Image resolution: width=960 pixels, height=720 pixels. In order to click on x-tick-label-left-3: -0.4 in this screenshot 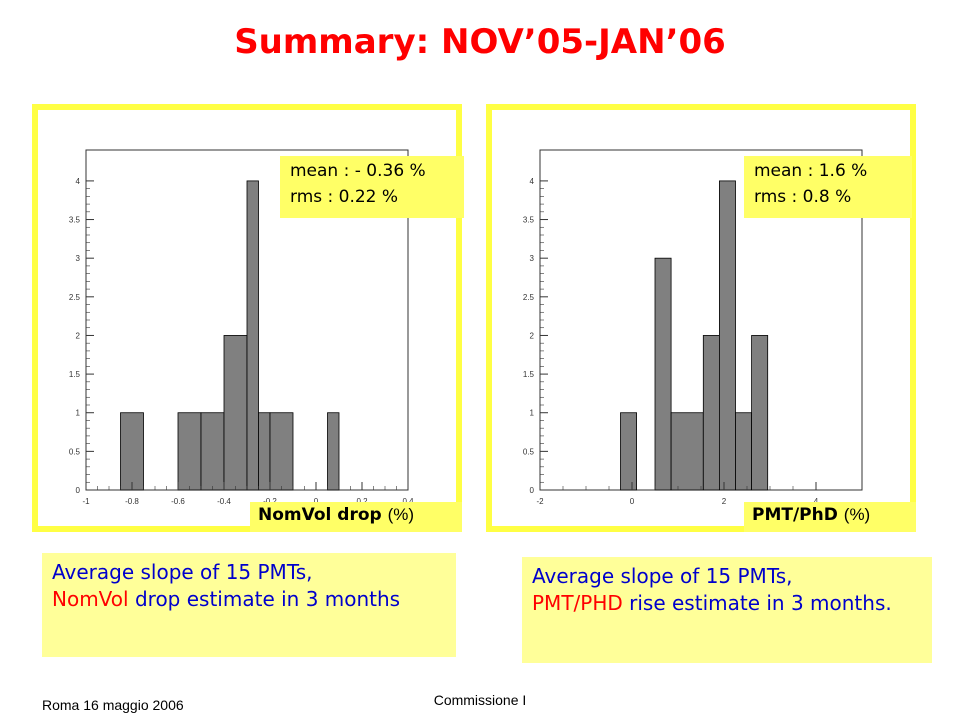, I will do `click(224, 501)`.